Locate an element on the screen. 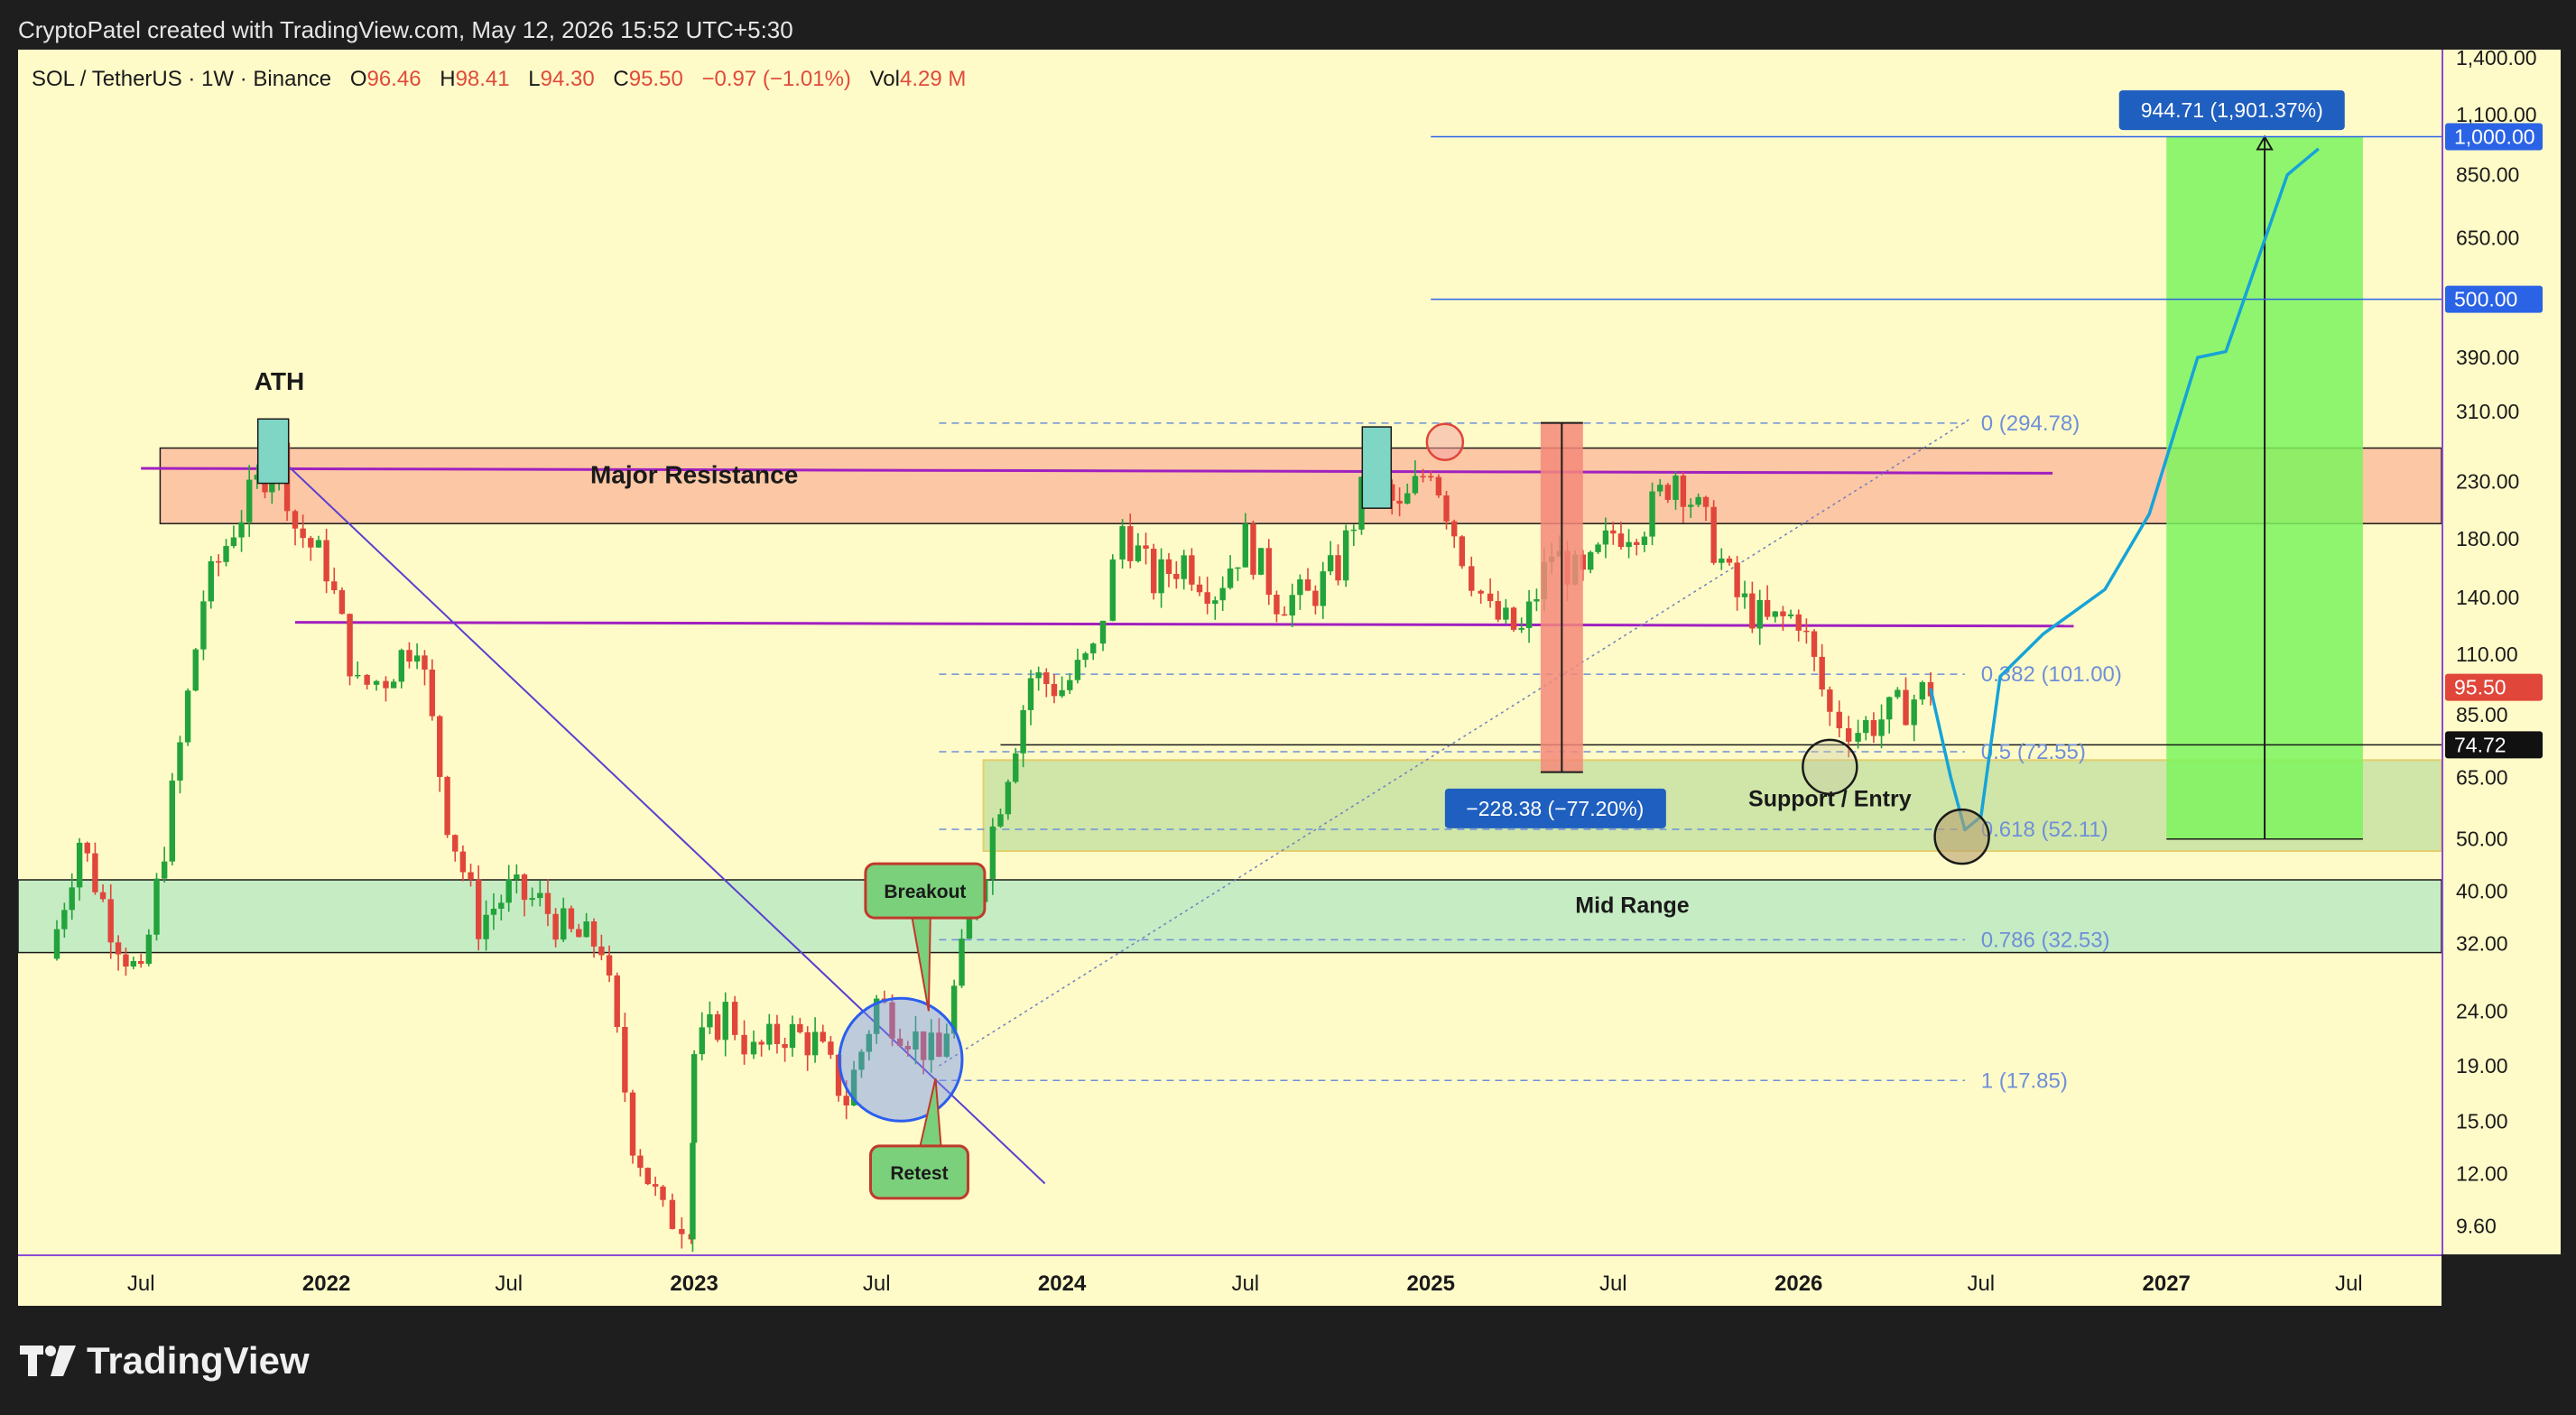 The image size is (2576, 1415). time-tick-label: 2022 is located at coordinates (326, 1284).